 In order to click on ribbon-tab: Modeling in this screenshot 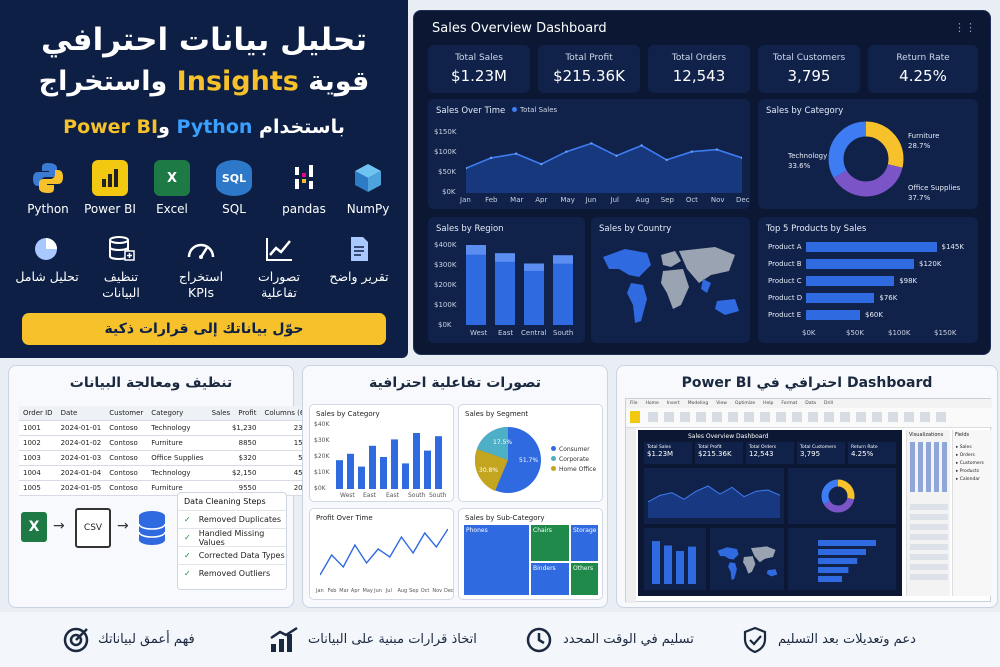, I will do `click(698, 403)`.